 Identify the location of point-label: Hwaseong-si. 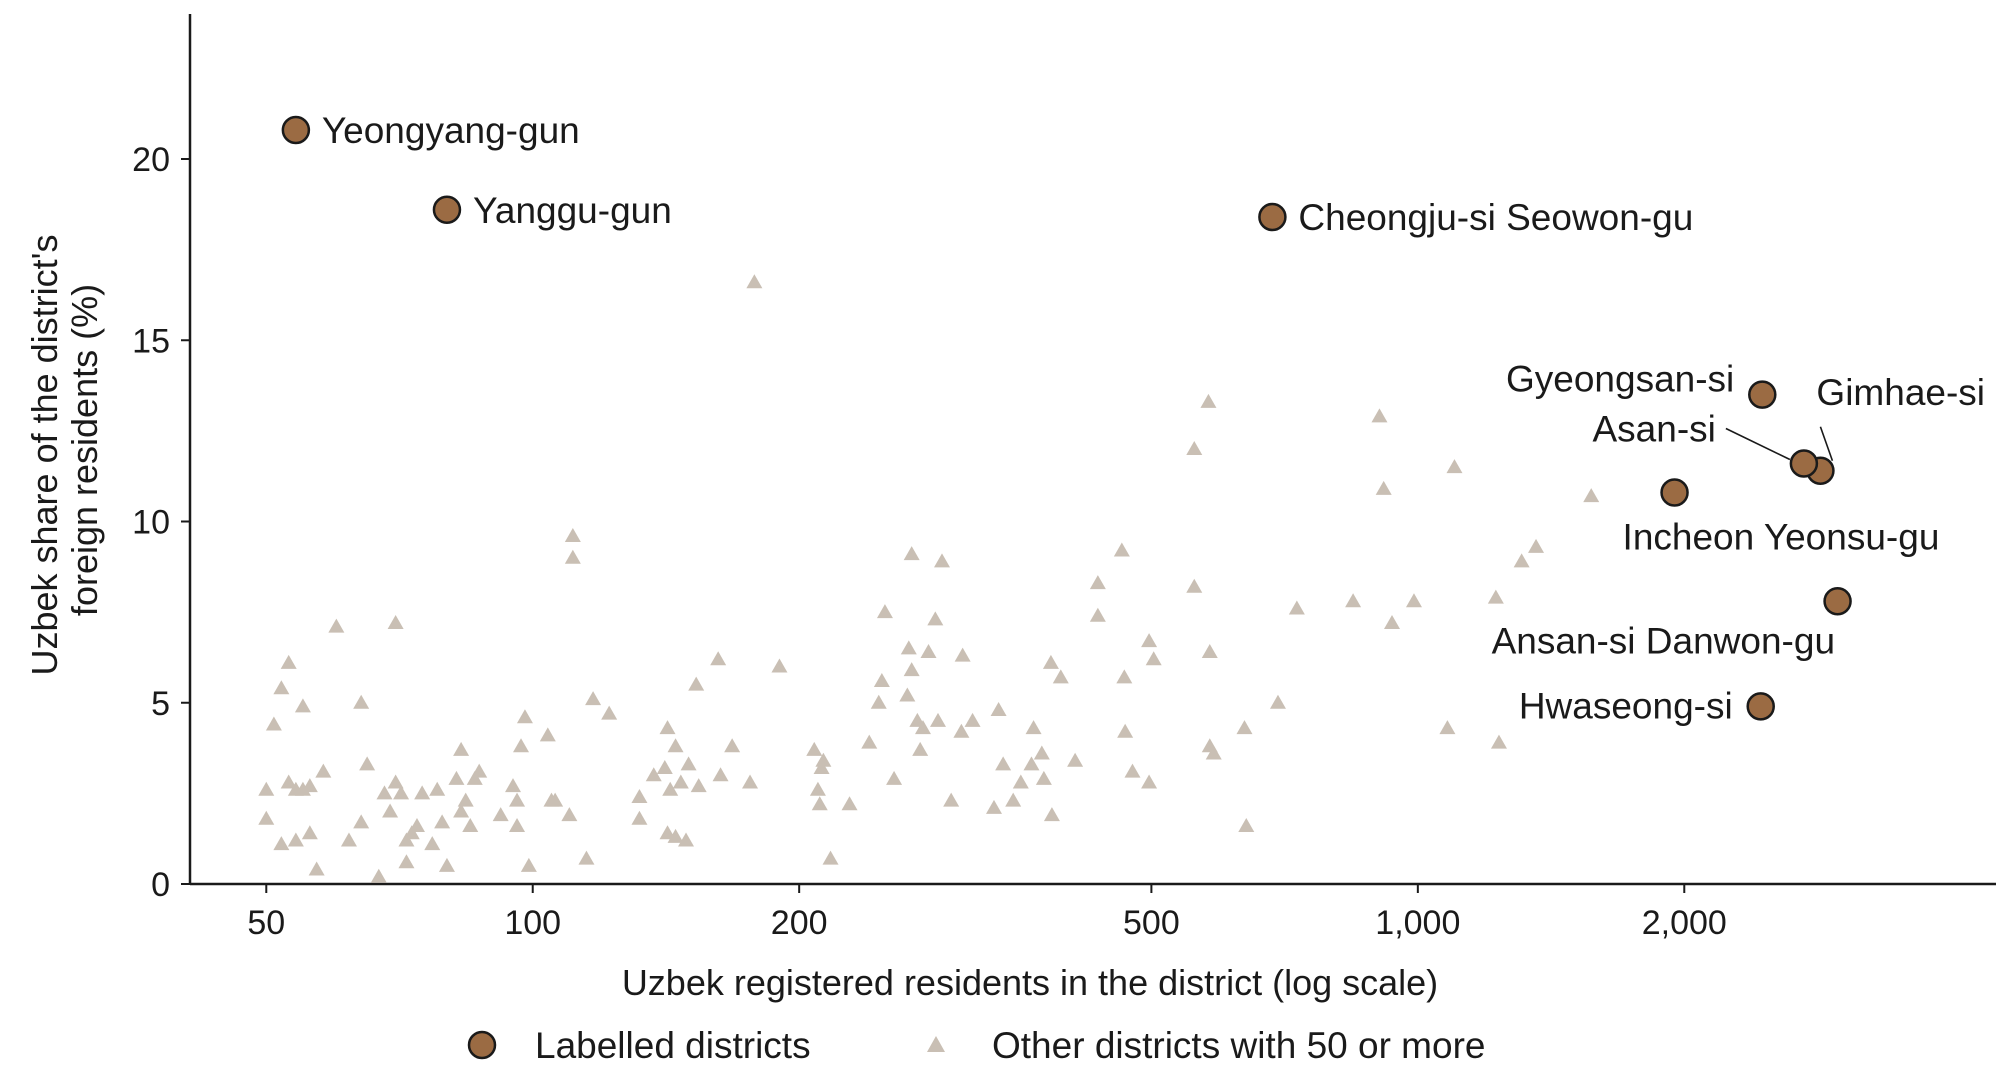
(1626, 705).